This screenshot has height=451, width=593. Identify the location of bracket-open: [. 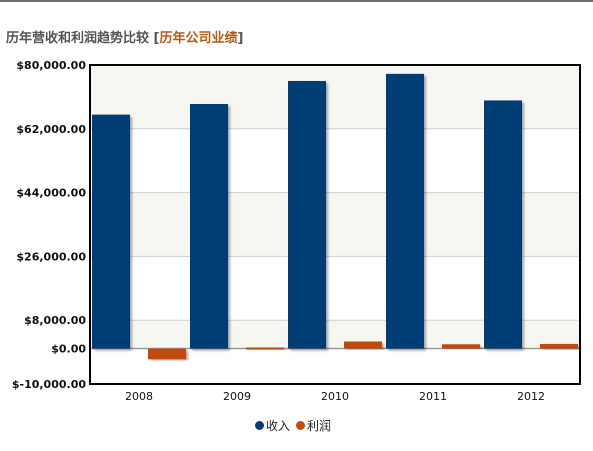
(156, 38).